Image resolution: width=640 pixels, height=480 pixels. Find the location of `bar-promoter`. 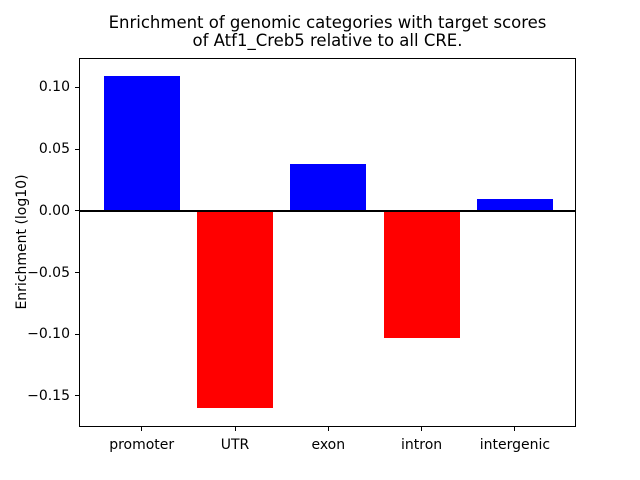

bar-promoter is located at coordinates (141, 143).